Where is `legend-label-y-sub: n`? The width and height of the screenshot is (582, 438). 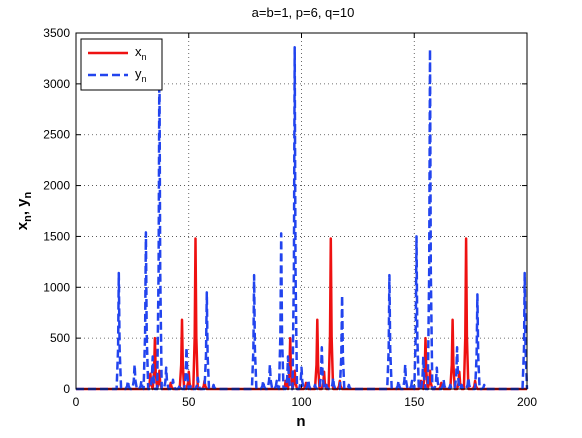
legend-label-y-sub: n is located at coordinates (144, 79).